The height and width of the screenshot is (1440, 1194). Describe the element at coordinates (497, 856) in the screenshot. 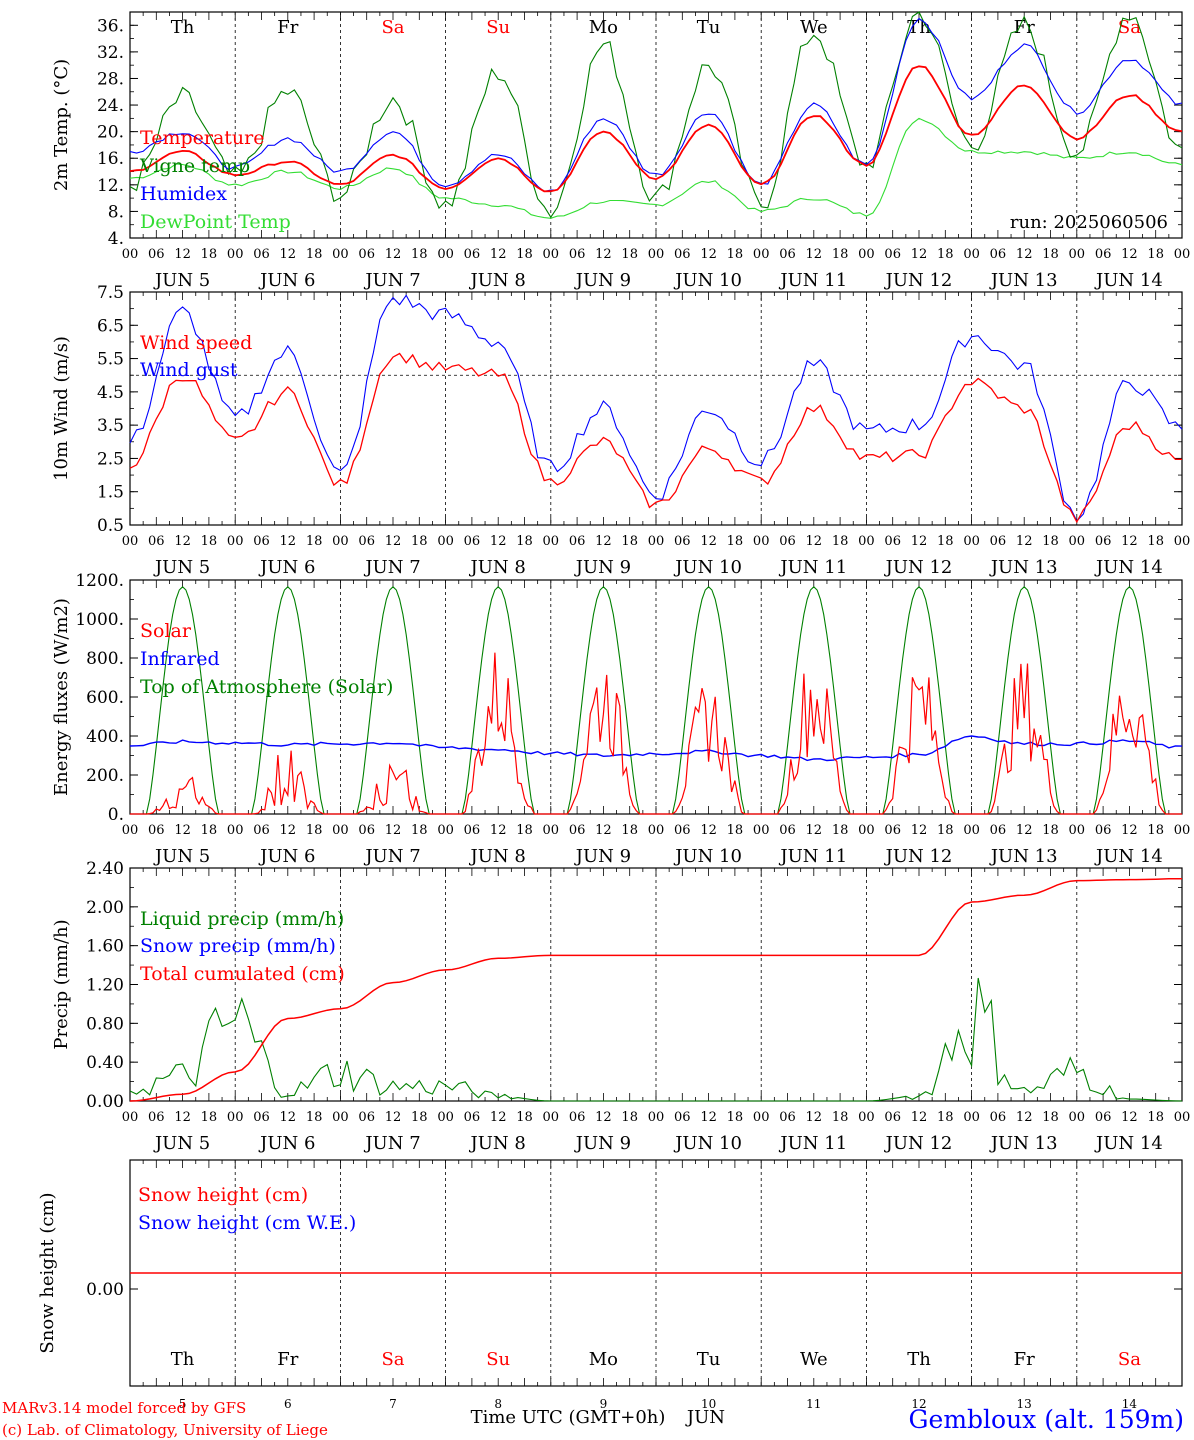

I see `day-label: JUN 8` at that location.